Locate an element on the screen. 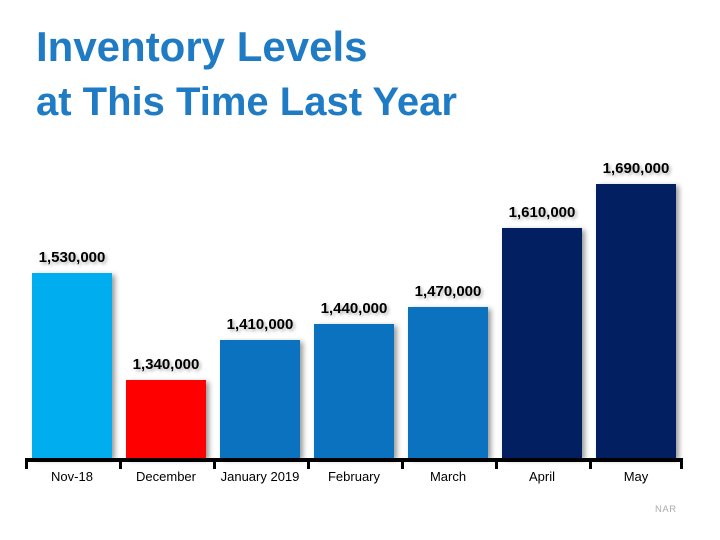 The height and width of the screenshot is (540, 720). category-label-1: December is located at coordinates (166, 476).